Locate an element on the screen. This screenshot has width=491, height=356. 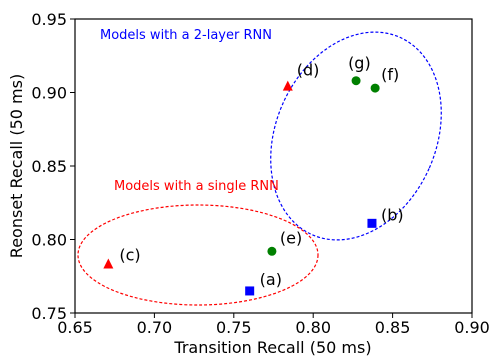
y-tick-label: 0.95 is located at coordinates (49, 19).